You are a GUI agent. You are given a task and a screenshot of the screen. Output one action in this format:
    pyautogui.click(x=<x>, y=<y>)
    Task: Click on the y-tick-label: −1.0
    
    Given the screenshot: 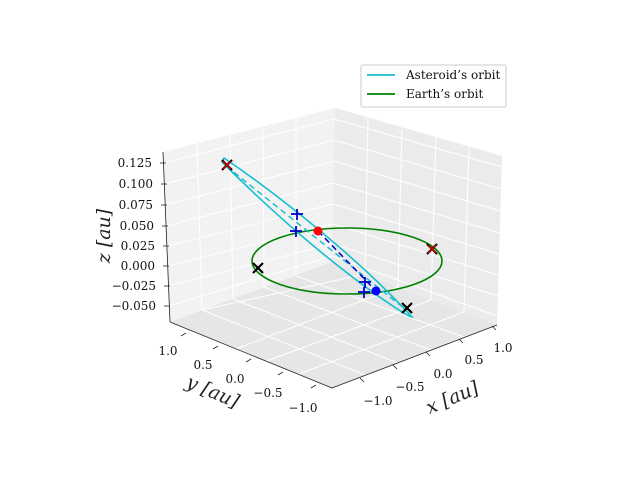 What is the action you would take?
    pyautogui.click(x=302, y=408)
    